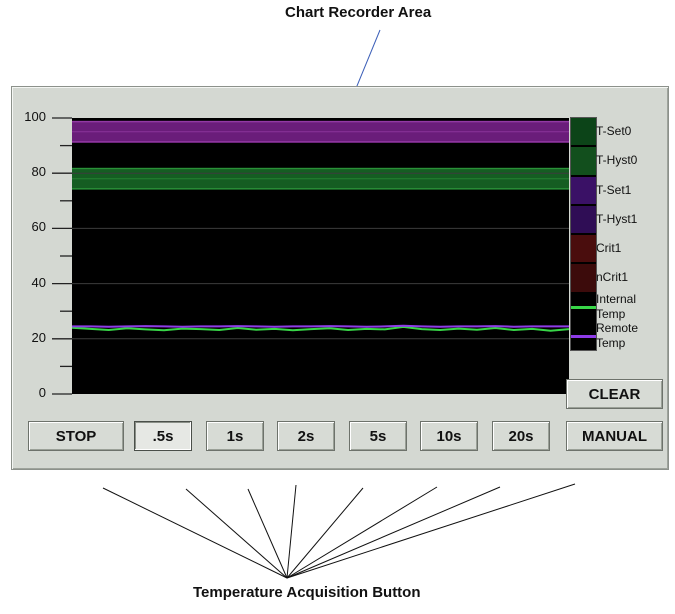 This screenshot has height=614, width=675. What do you see at coordinates (617, 328) in the screenshot?
I see `legend-label-line: Remote` at bounding box center [617, 328].